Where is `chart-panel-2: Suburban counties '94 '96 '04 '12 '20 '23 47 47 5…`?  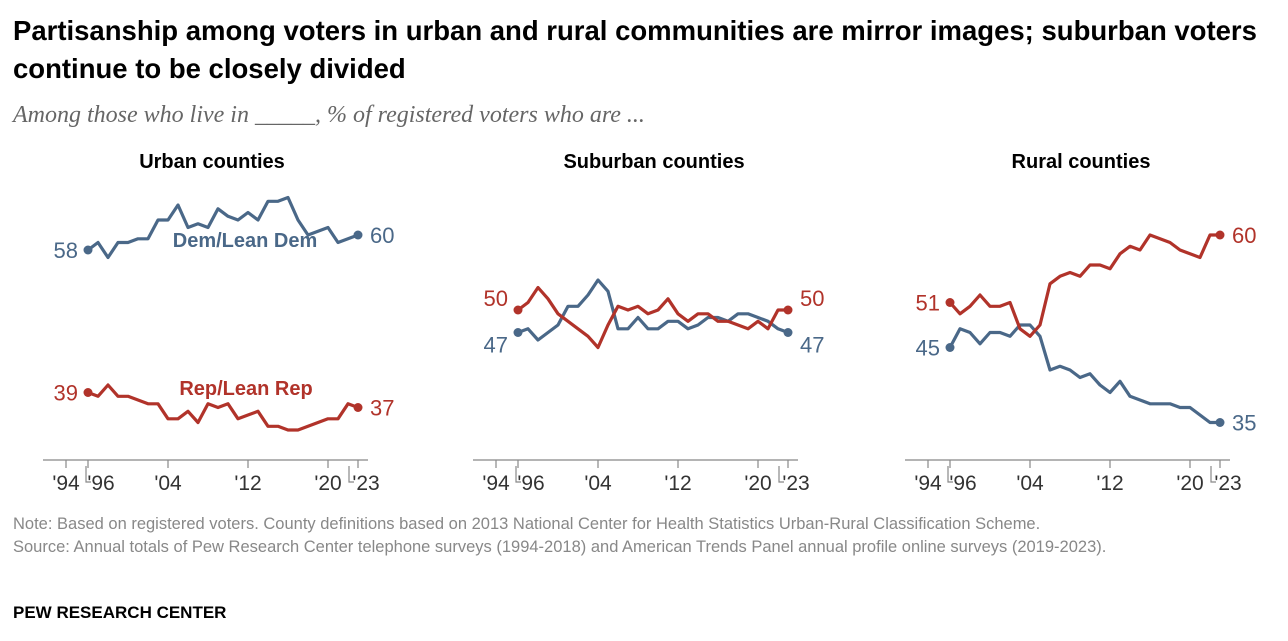 chart-panel-2: Suburban counties '94 '96 '04 '12 '20 '23 47 47 5… is located at coordinates (648, 323).